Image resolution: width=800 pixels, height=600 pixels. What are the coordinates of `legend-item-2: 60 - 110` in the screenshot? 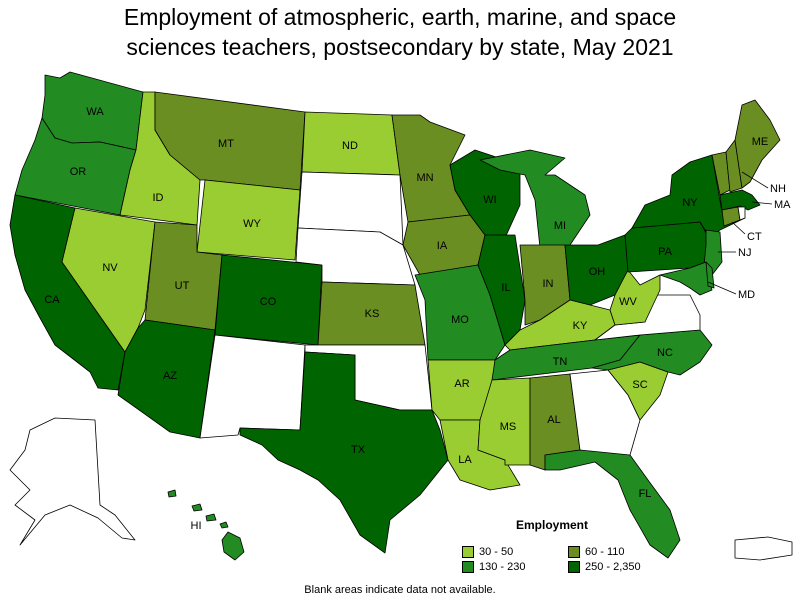 It's located at (618, 552).